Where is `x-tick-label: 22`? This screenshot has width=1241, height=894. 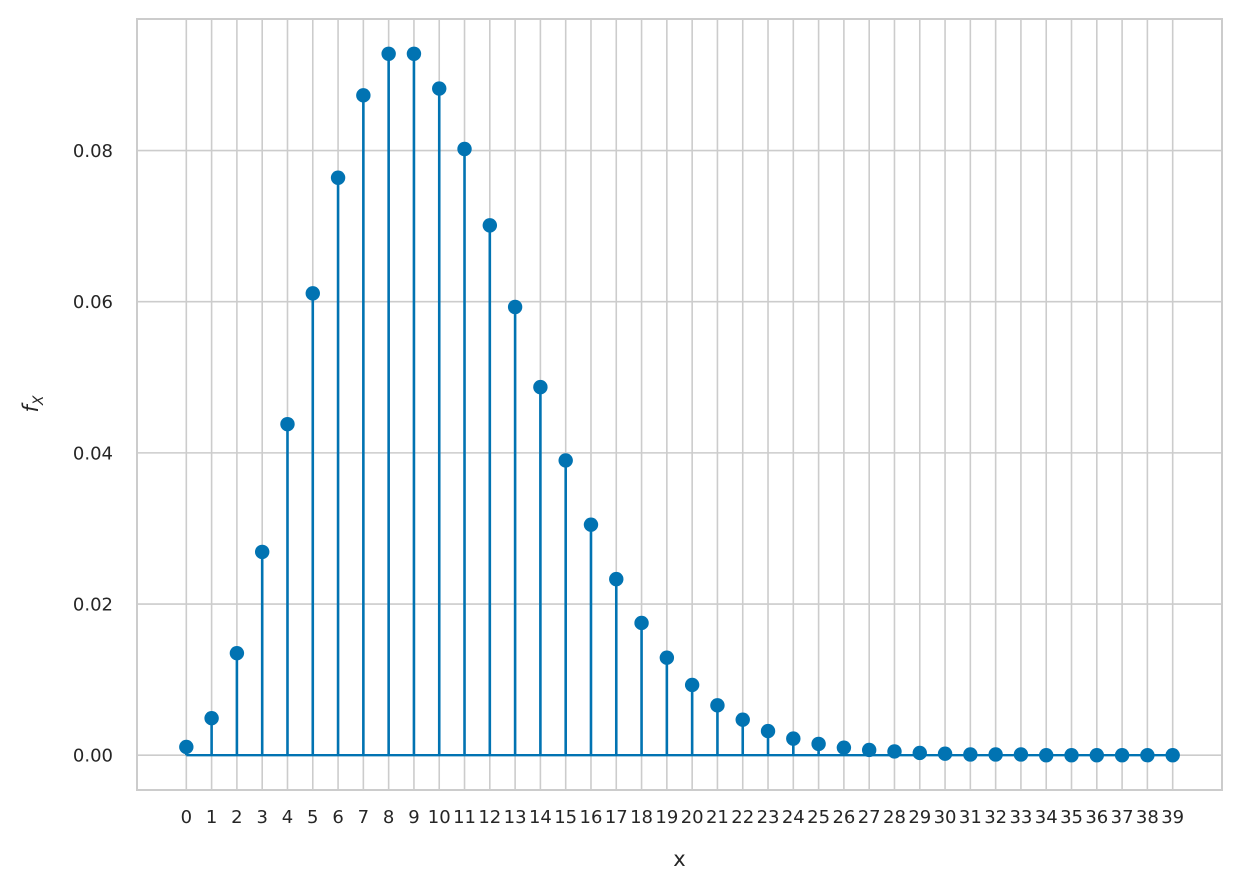 x-tick-label: 22 is located at coordinates (742, 817).